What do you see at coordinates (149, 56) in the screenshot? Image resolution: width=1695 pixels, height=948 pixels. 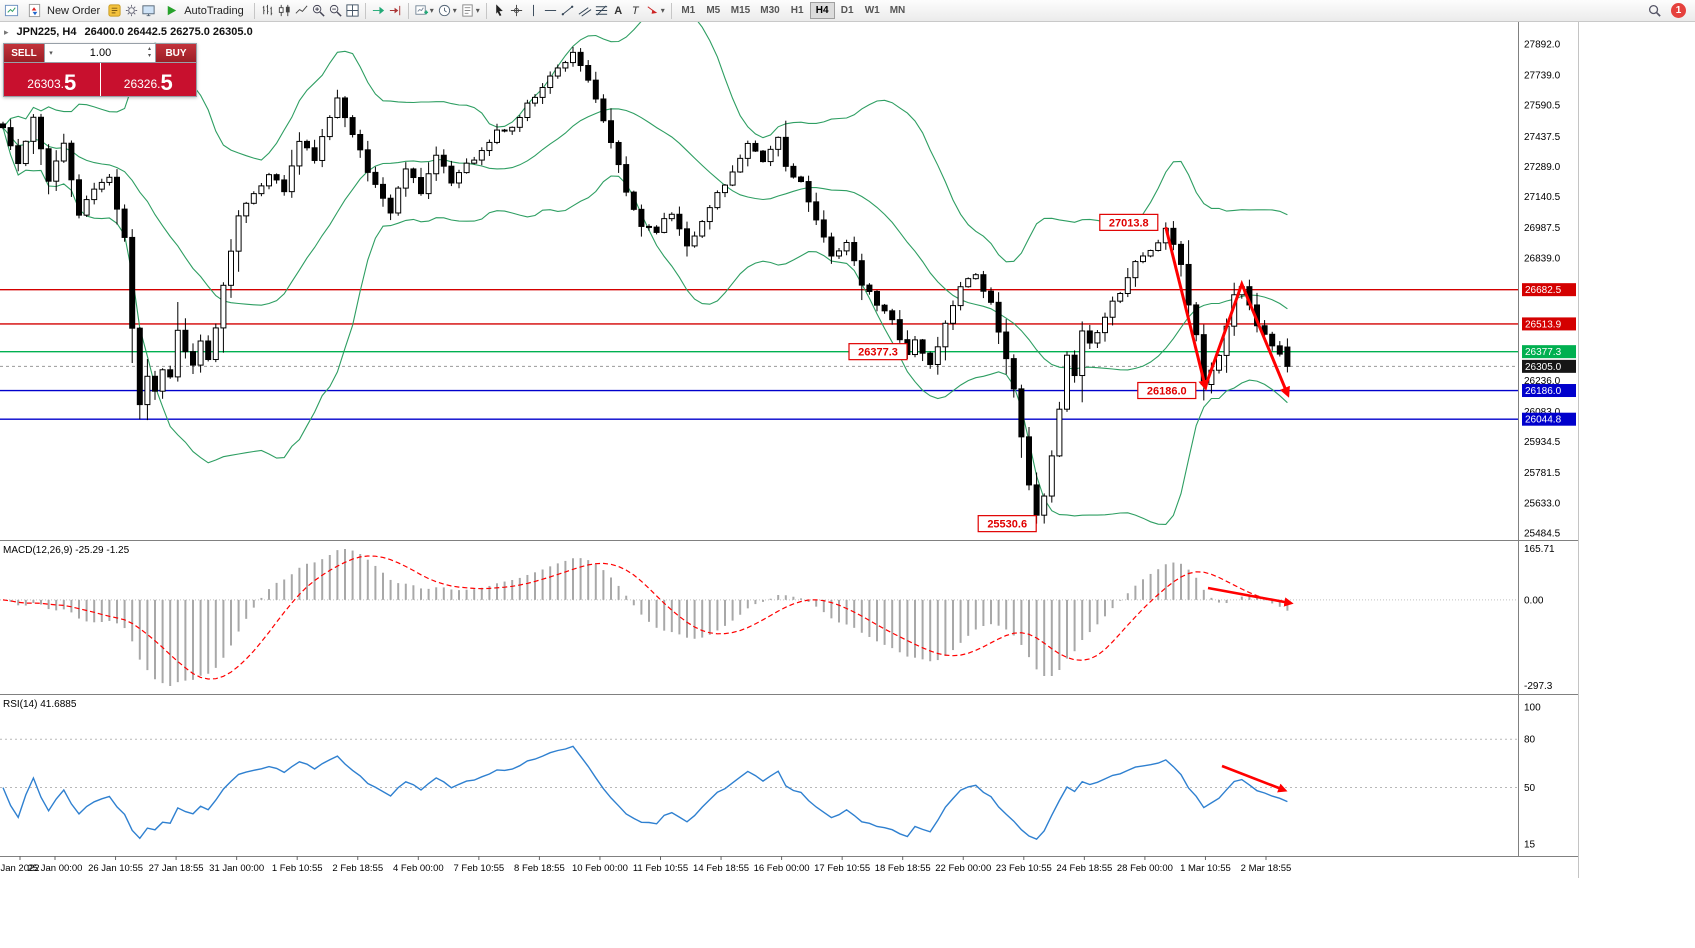 I see `spin-down-icon: ▾` at bounding box center [149, 56].